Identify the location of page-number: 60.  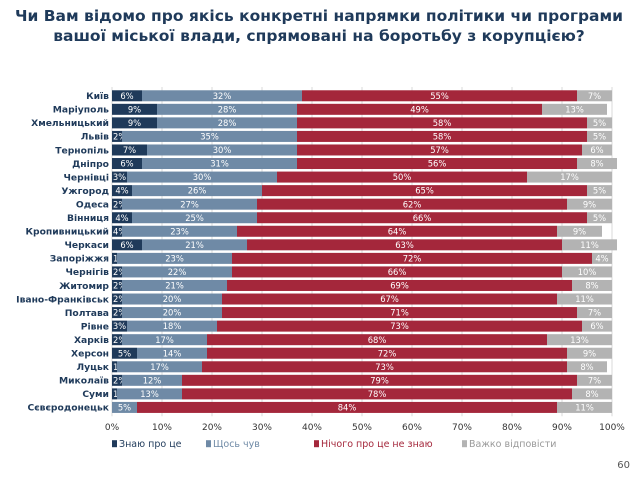
(623, 465).